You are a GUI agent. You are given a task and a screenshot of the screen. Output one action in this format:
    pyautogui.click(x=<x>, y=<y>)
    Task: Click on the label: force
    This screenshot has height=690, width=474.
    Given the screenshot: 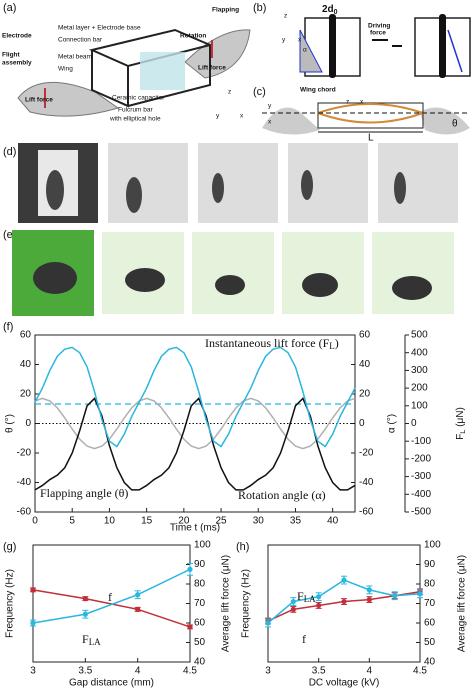 What is the action you would take?
    pyautogui.click(x=378, y=33)
    